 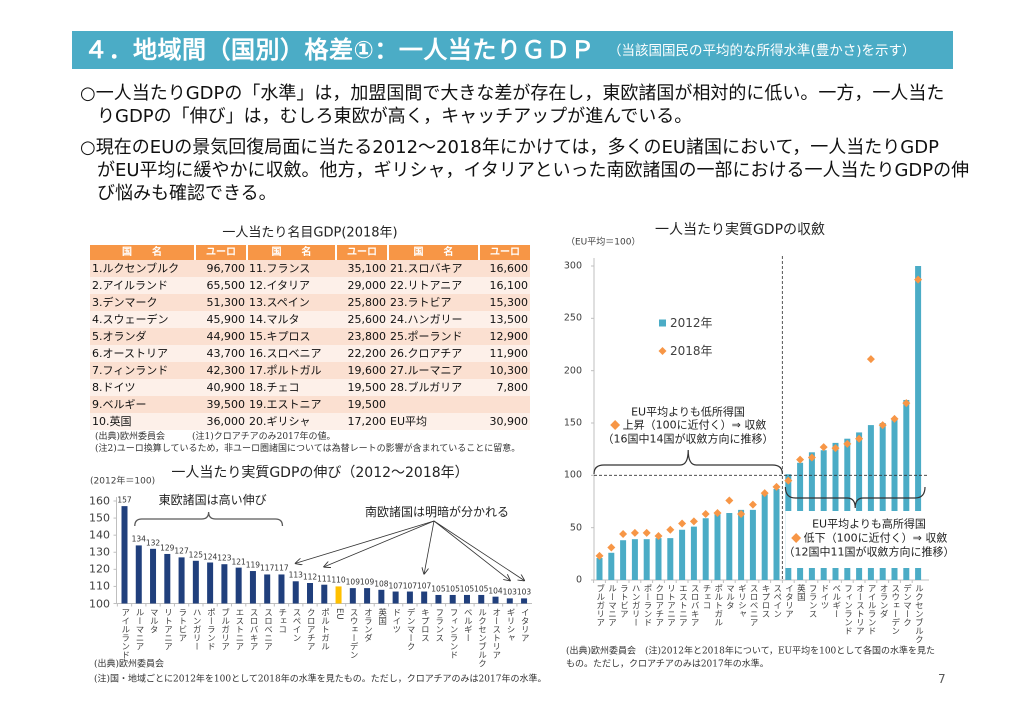 What do you see at coordinates (433, 285) in the screenshot?
I see `country-name-cell: 22.リトアニア` at bounding box center [433, 285].